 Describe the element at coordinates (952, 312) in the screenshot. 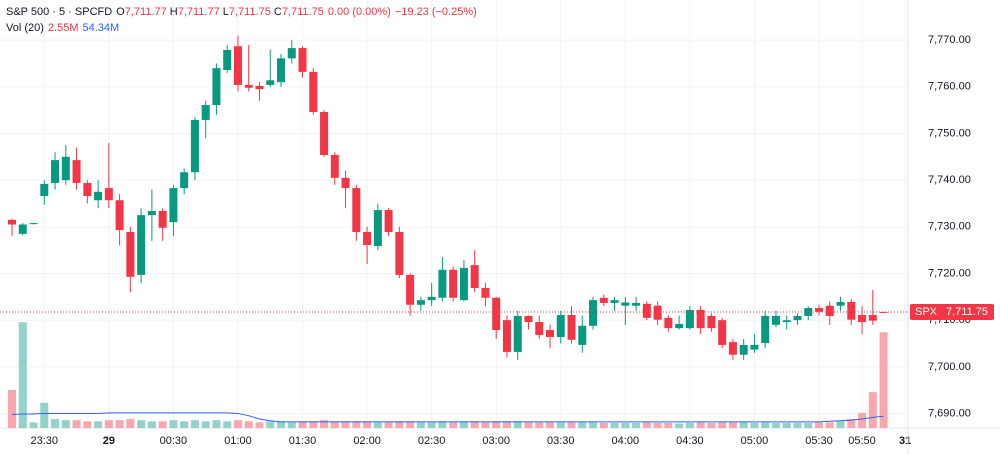

I see `price-tag` at that location.